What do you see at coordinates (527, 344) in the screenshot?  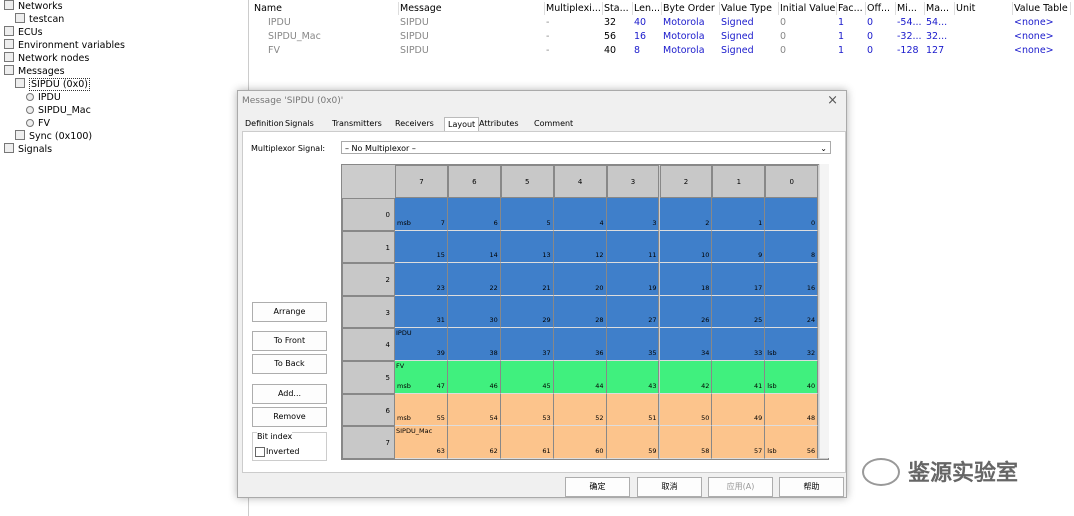 I see `bit-cell: 37` at bounding box center [527, 344].